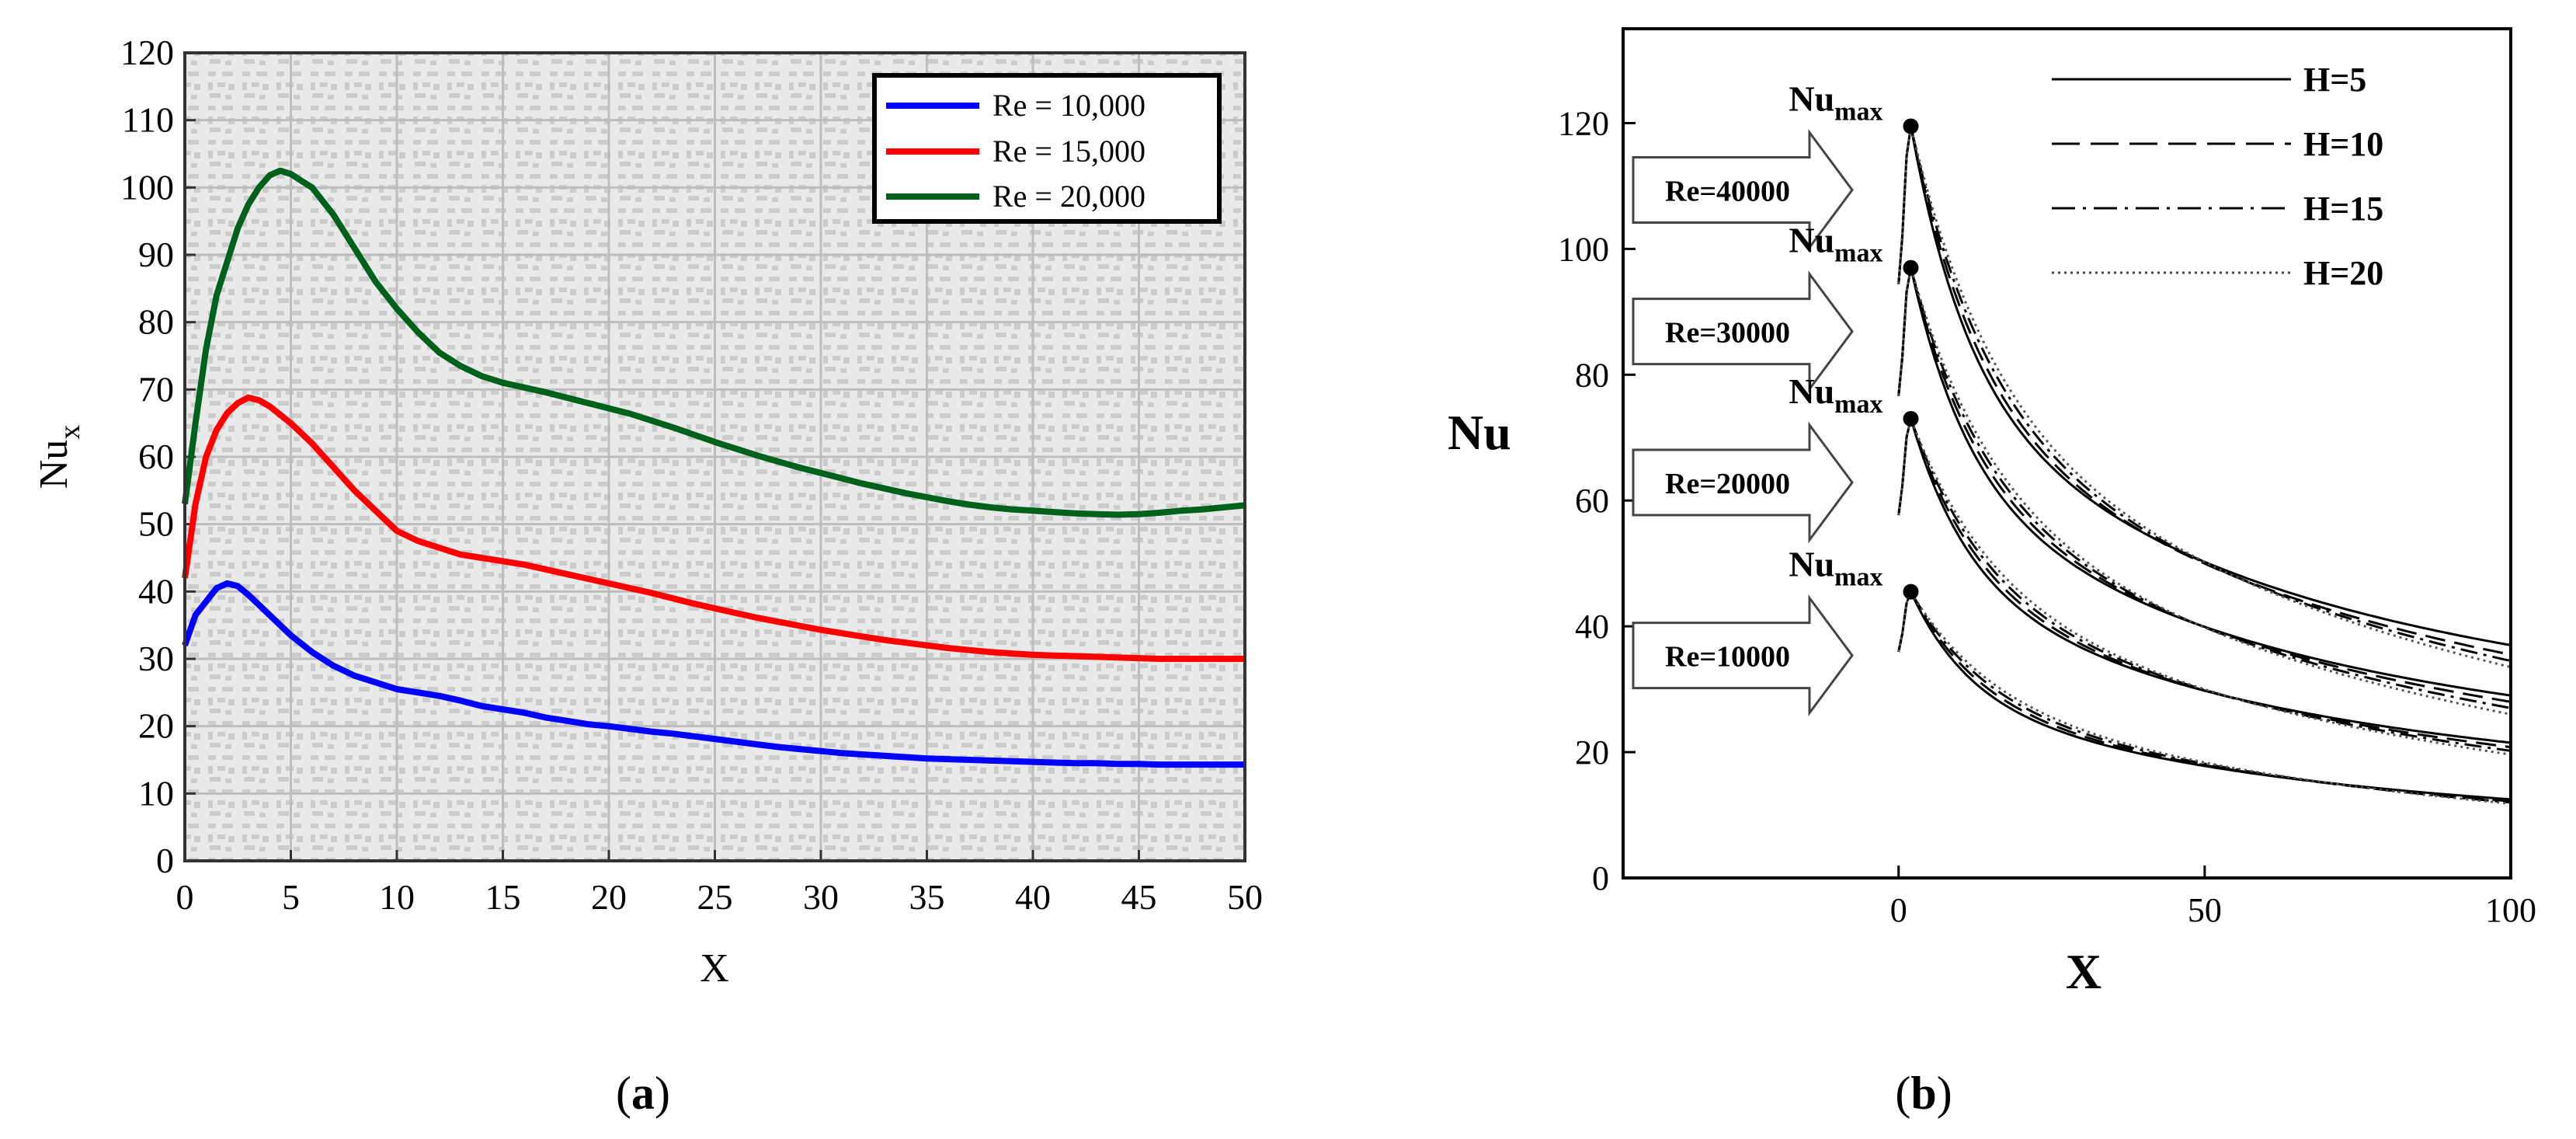 The height and width of the screenshot is (1139, 2576). What do you see at coordinates (156, 254) in the screenshot?
I see `chart-a-y-tick-label: 90` at bounding box center [156, 254].